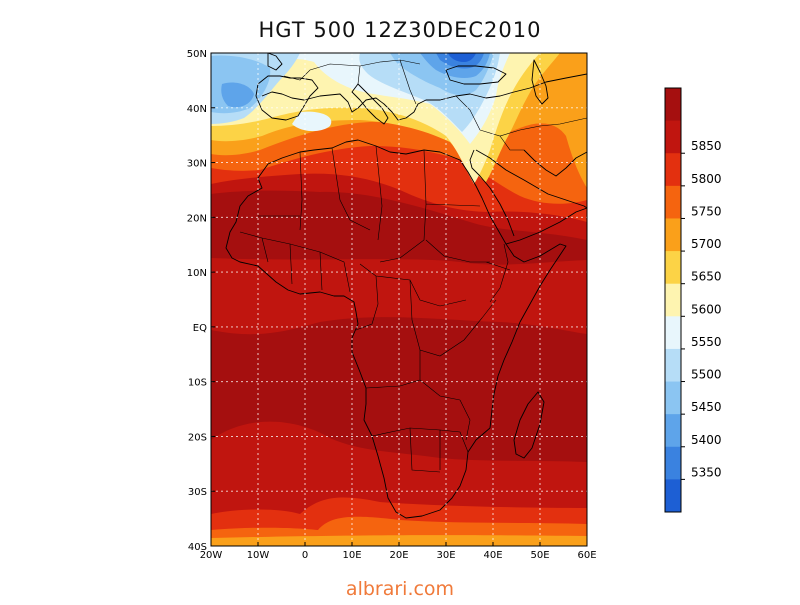  Describe the element at coordinates (197, 492) in the screenshot. I see `y-tick-label: 30S` at that location.